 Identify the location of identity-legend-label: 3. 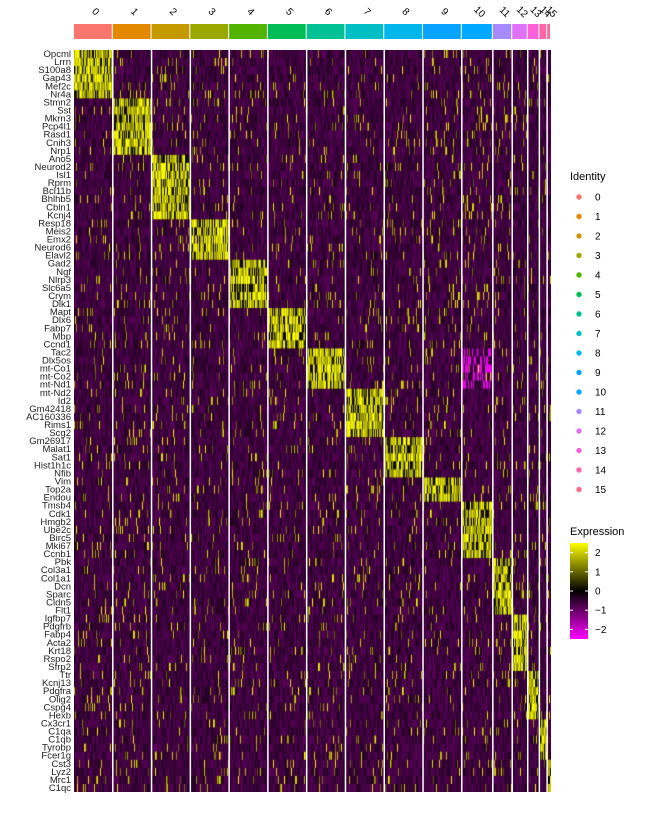
(598, 256).